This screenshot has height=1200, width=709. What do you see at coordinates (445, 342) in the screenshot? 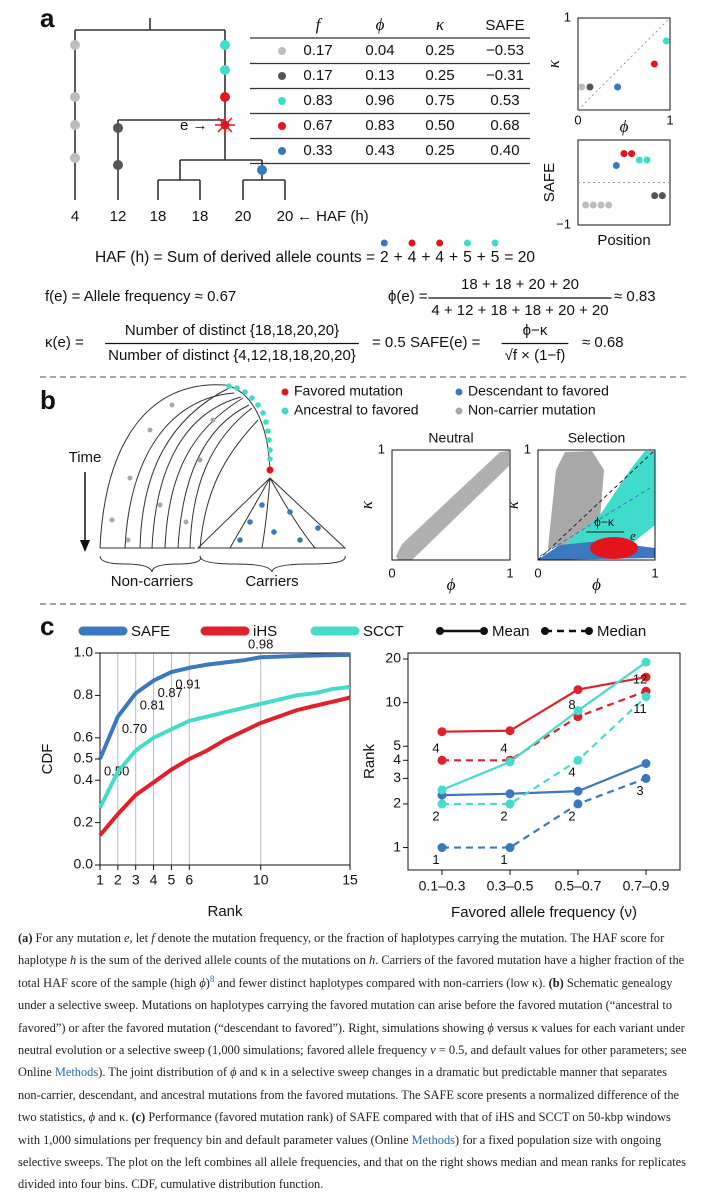
I see `formula-lhs: SAFE(e) =` at bounding box center [445, 342].